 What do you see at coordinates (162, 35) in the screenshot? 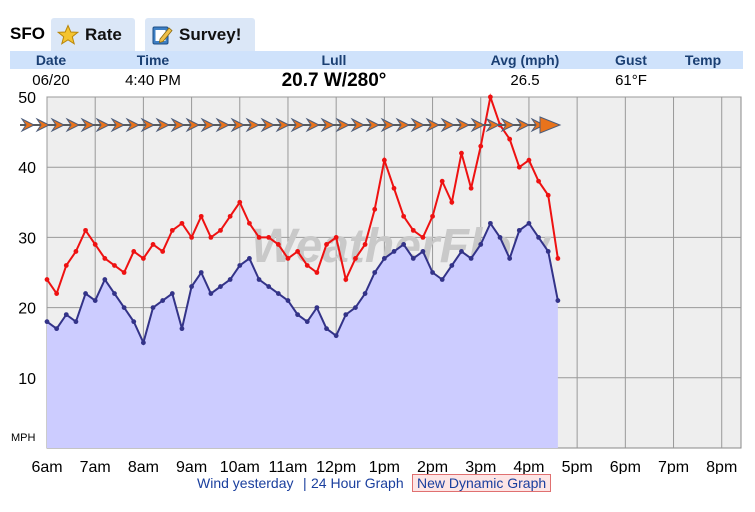
I see `survey-pencil-icon` at bounding box center [162, 35].